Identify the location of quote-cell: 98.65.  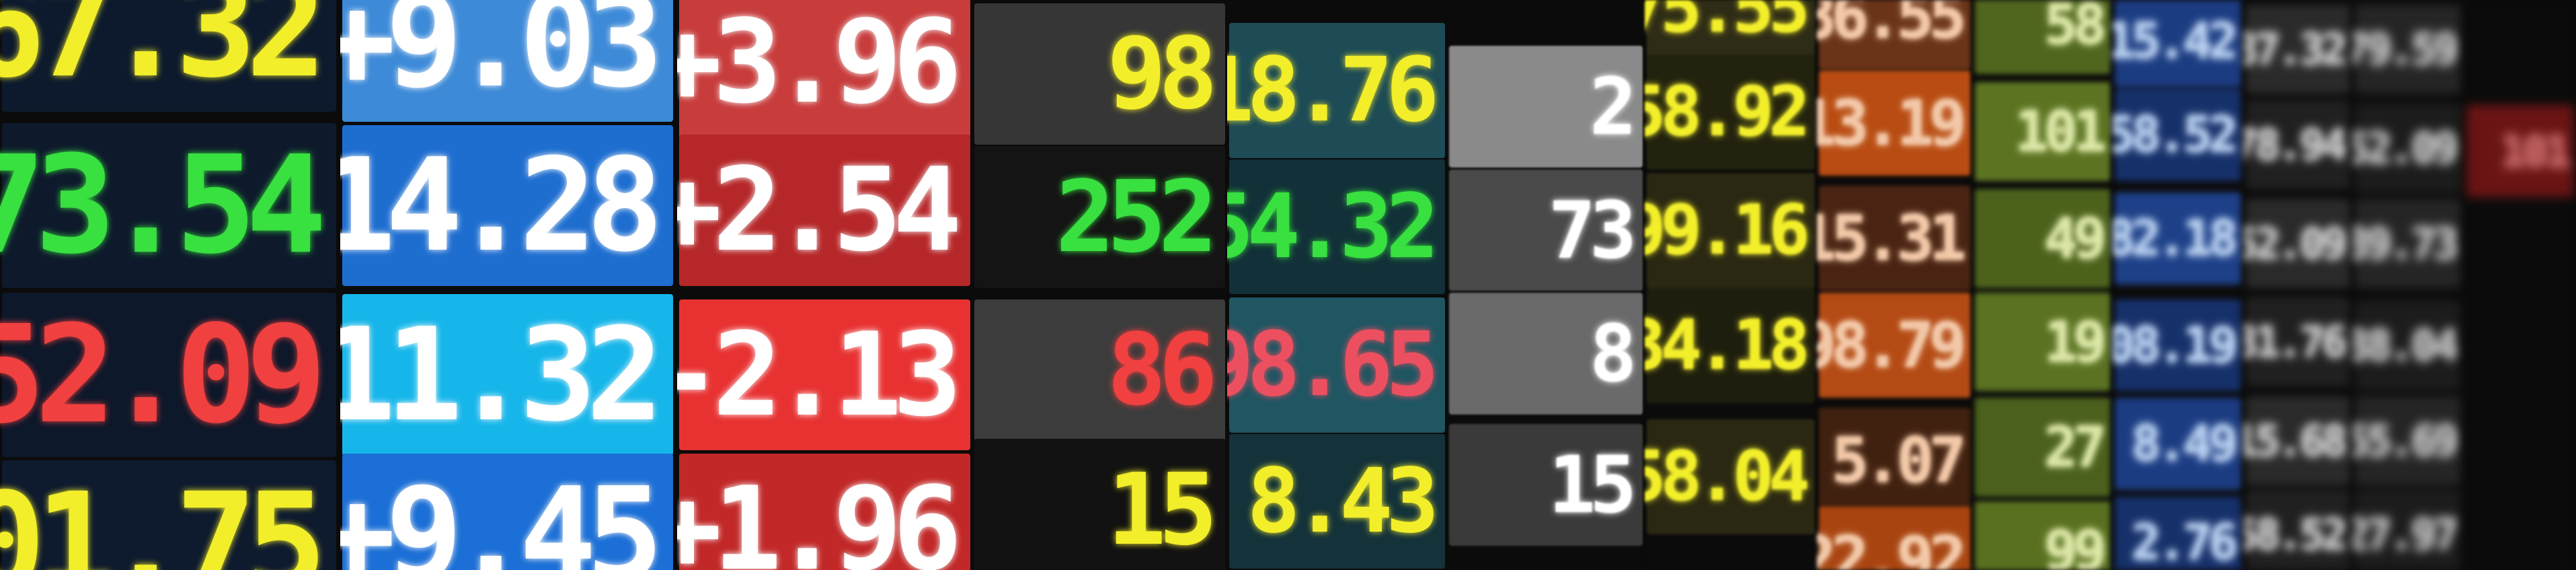
(1336, 365).